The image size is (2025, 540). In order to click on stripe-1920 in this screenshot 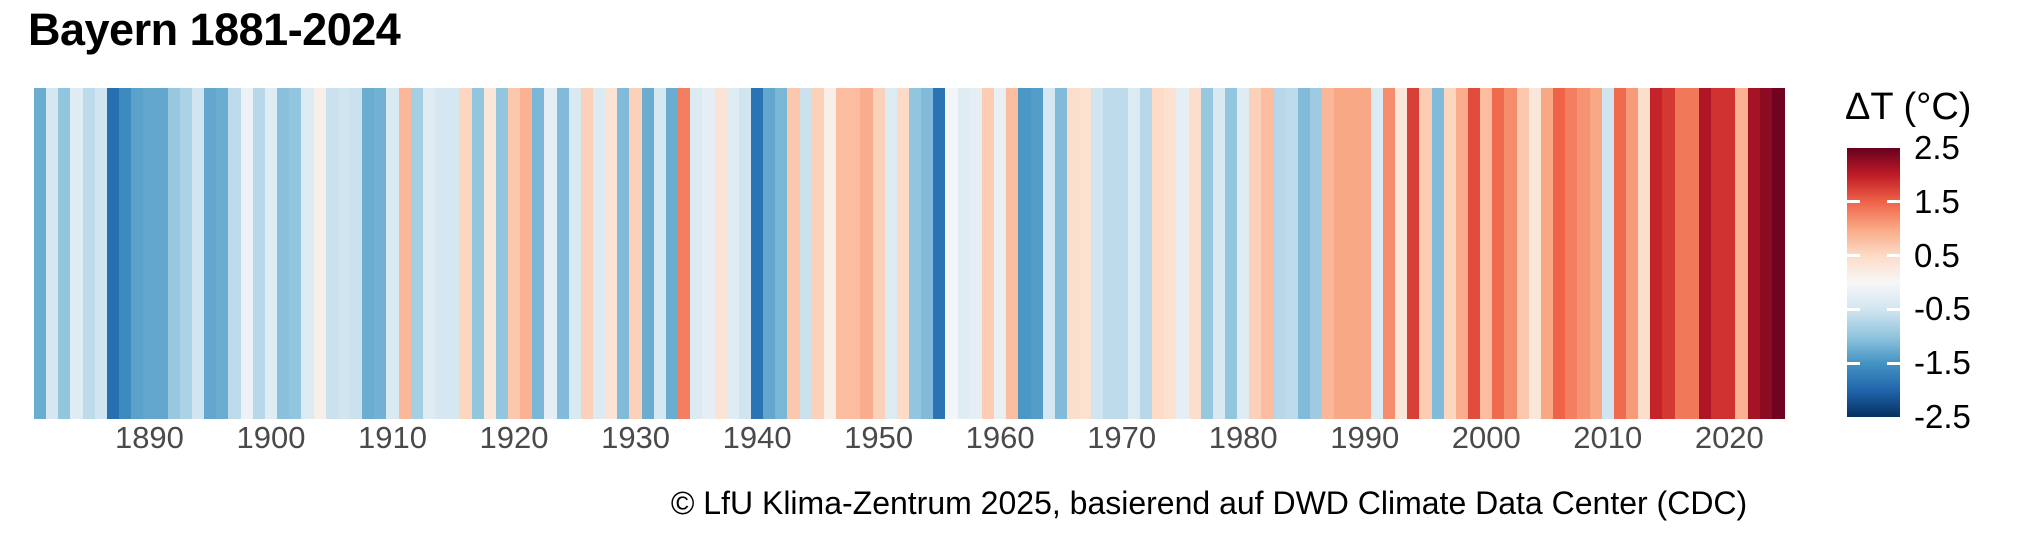, I will do `click(514, 253)`.